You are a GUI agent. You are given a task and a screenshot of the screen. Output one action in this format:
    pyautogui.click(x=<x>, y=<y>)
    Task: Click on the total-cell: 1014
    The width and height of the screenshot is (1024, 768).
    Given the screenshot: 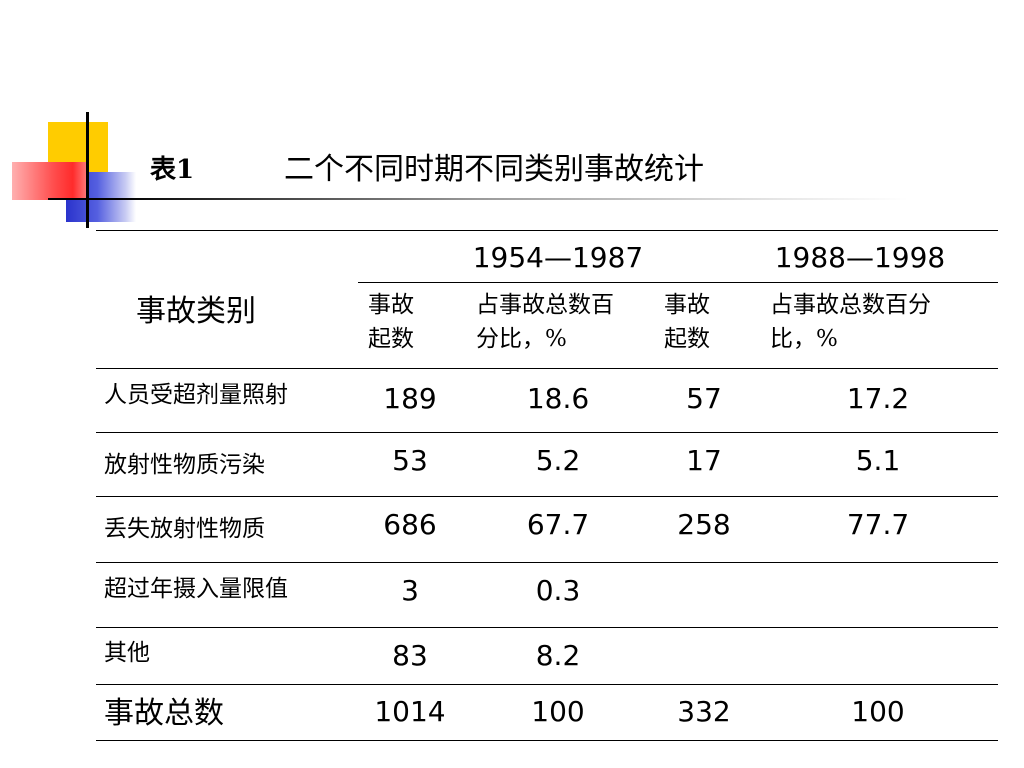 What is the action you would take?
    pyautogui.click(x=410, y=711)
    